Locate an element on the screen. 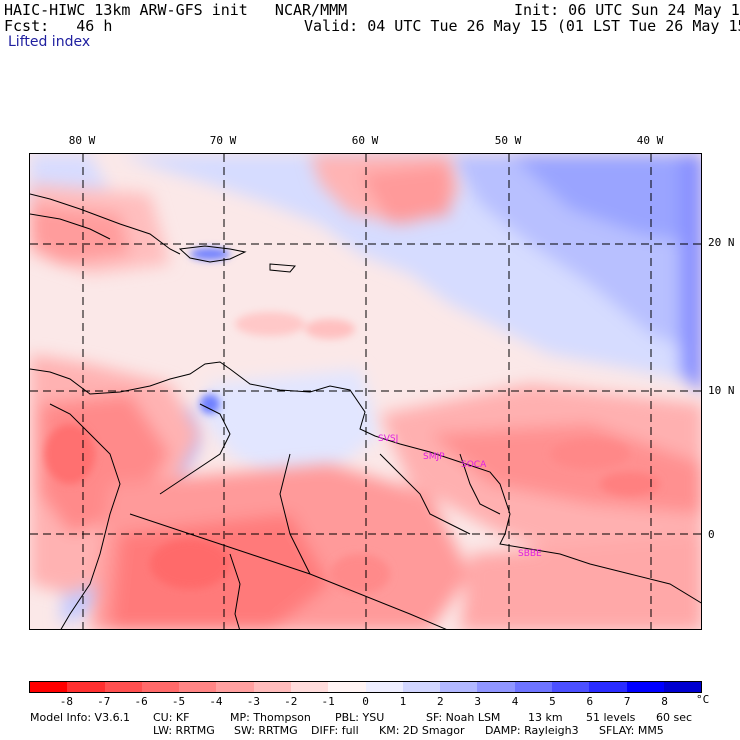 The width and height of the screenshot is (740, 740). forecast-hour: Fcst: 46 h is located at coordinates (58, 26).